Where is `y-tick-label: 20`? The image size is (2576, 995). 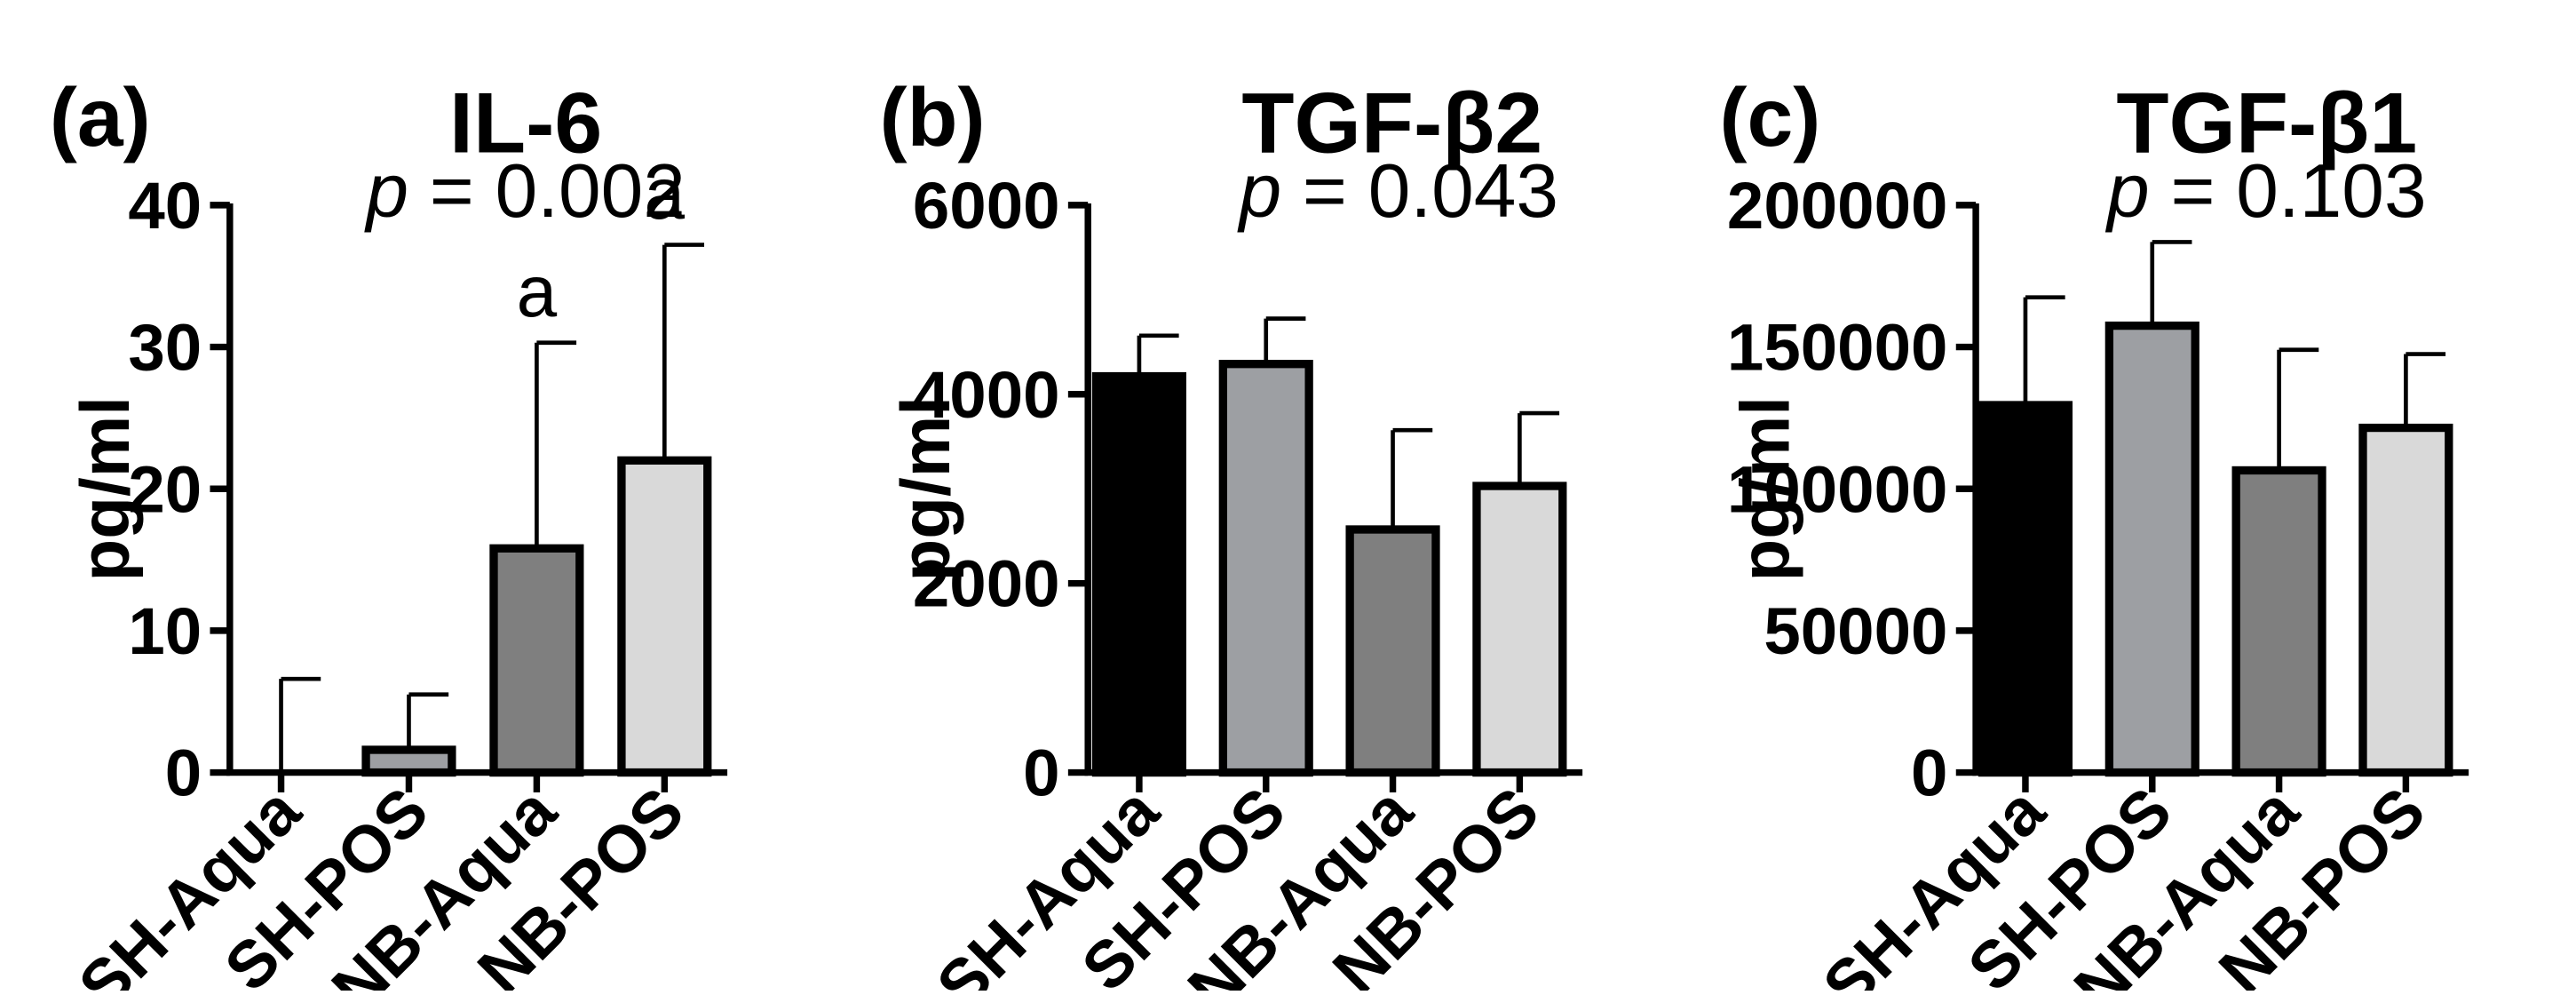
y-tick-label: 20 is located at coordinates (165, 489).